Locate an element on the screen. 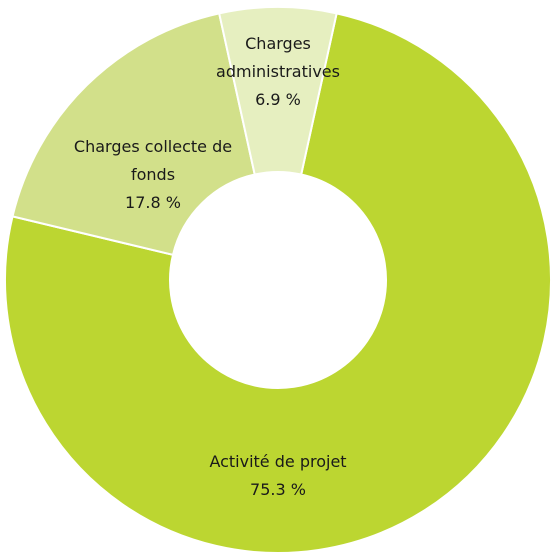  slice is located at coordinates (277, 91).